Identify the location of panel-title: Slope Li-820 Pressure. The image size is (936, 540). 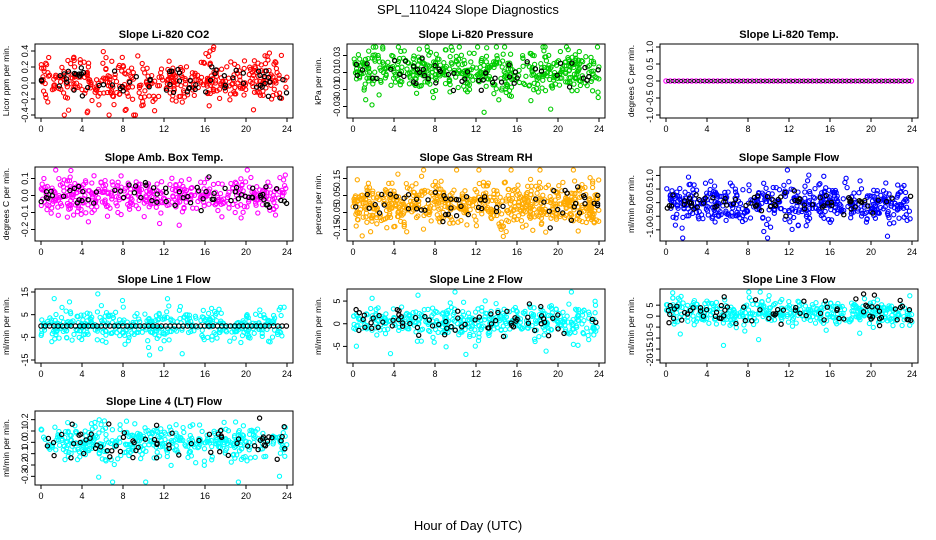
(476, 35).